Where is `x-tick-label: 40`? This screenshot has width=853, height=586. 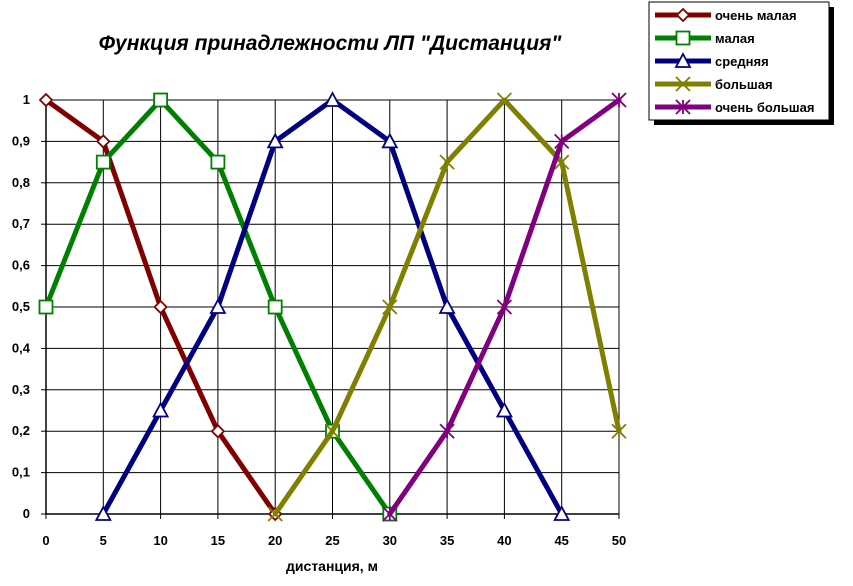 x-tick-label: 40 is located at coordinates (504, 540).